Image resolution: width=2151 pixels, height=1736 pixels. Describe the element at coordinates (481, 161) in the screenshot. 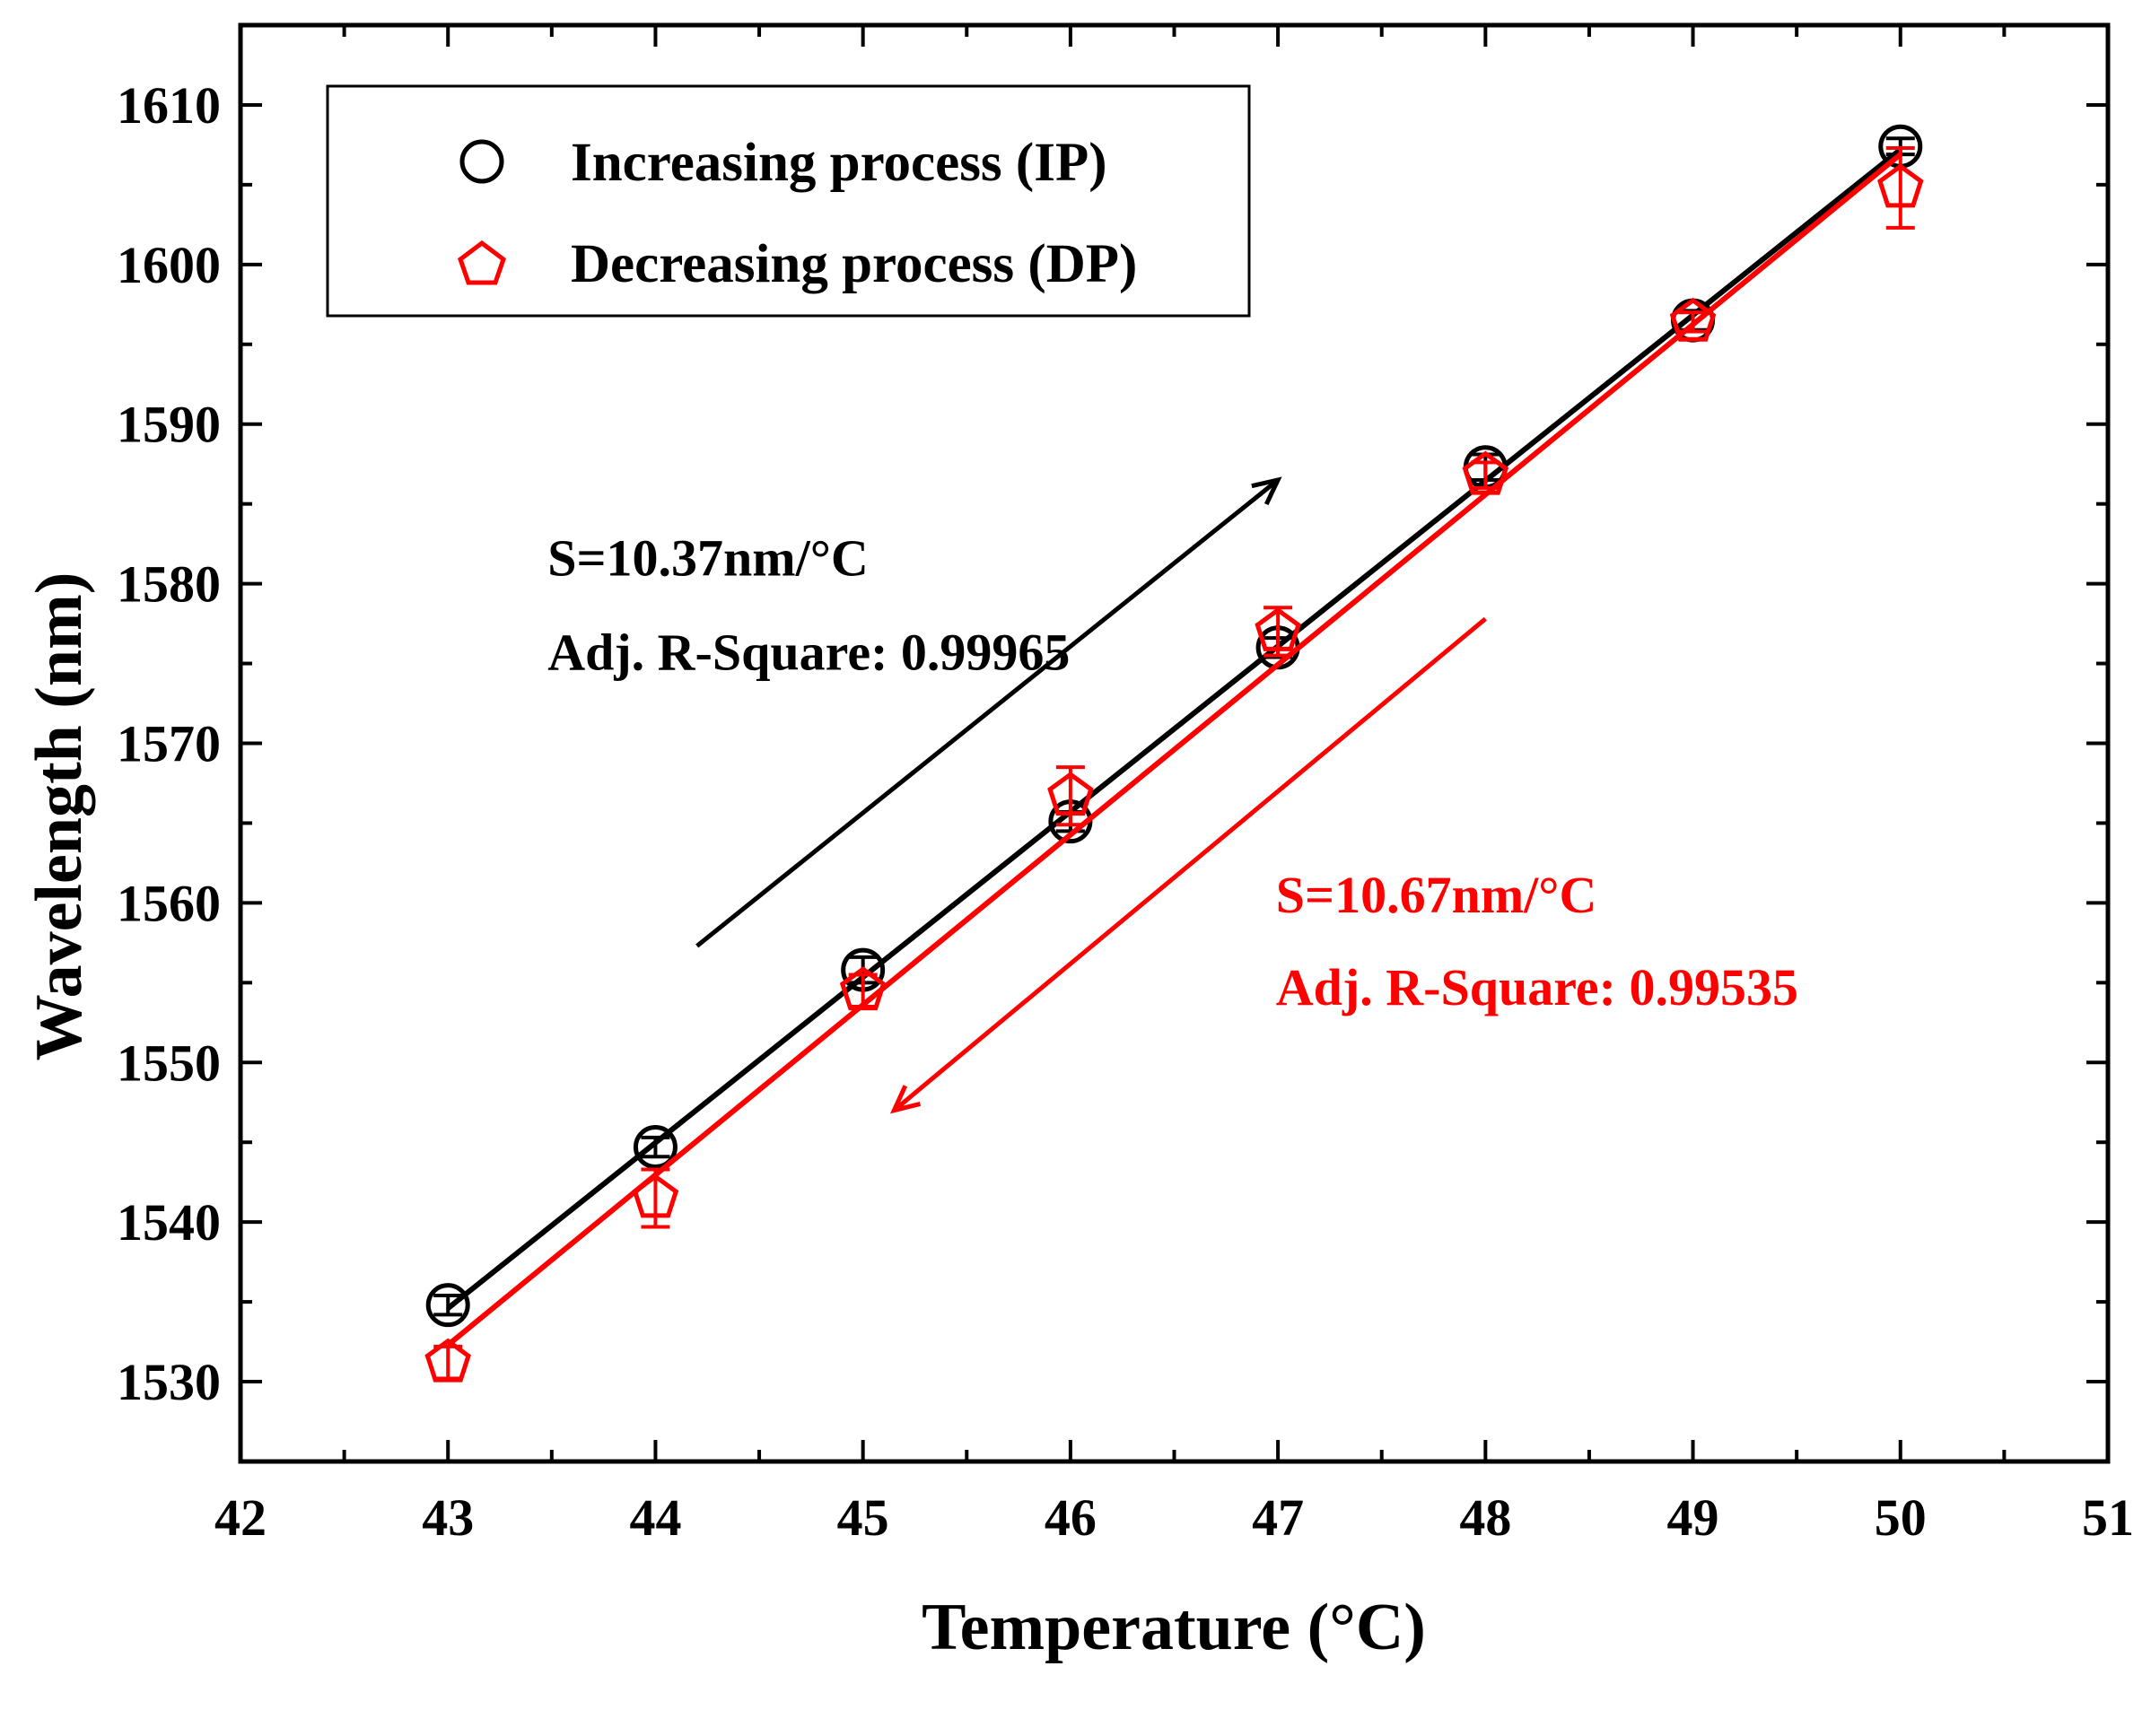

I see `legend-marker-ip` at that location.